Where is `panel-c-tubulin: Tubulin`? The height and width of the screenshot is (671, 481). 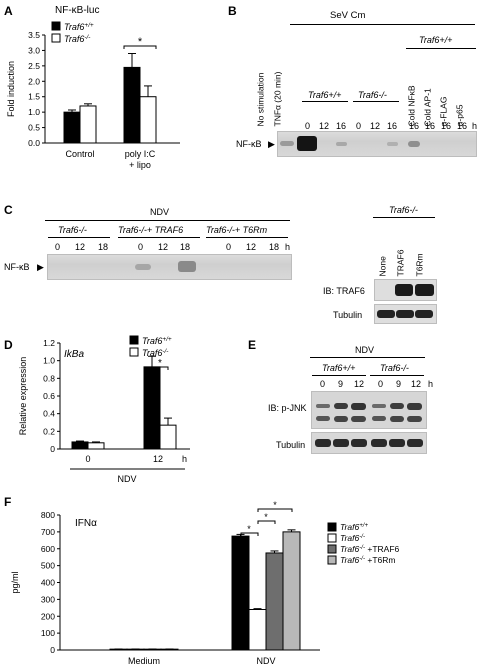 panel-c-tubulin: Tubulin is located at coordinates (348, 315).